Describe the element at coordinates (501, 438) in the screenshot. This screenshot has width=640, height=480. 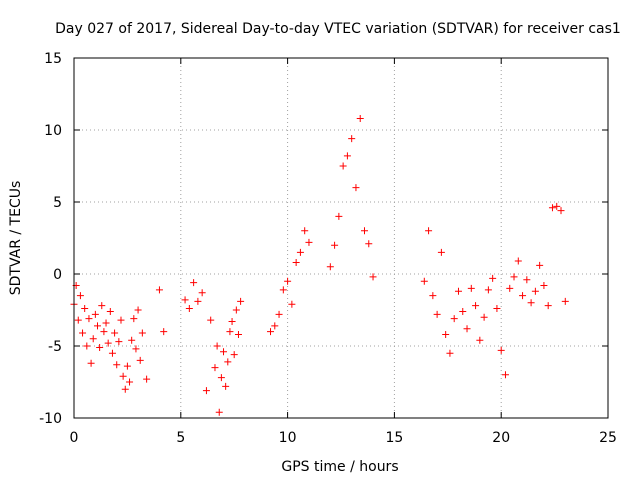
I see `x-tick-label: 20` at that location.